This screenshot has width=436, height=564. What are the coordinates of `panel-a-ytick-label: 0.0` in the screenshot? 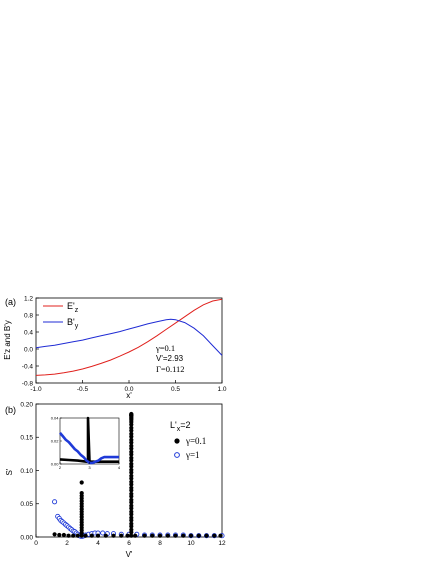 It's located at (28, 349).